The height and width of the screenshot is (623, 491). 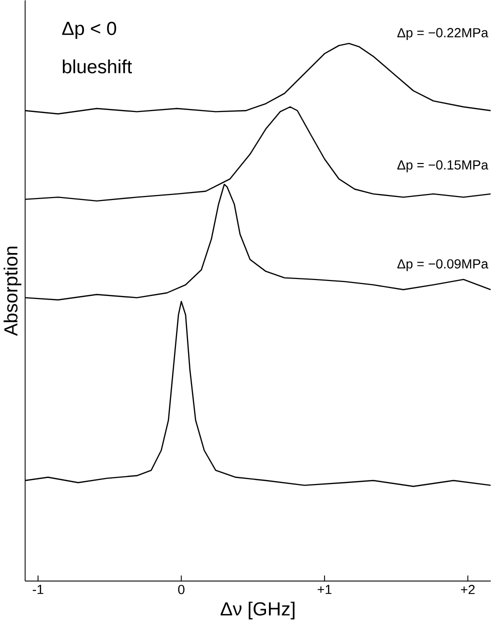 I want to click on x-tick-label: -1, so click(x=38, y=589).